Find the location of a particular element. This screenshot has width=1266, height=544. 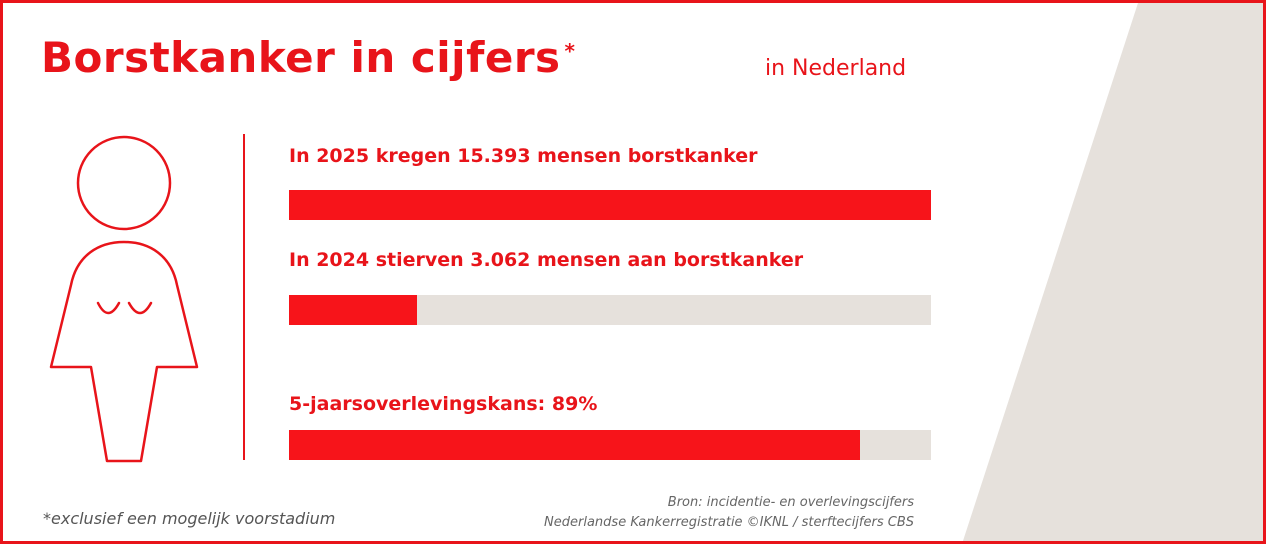

woman-silhouette-icon is located at coordinates (124, 299).